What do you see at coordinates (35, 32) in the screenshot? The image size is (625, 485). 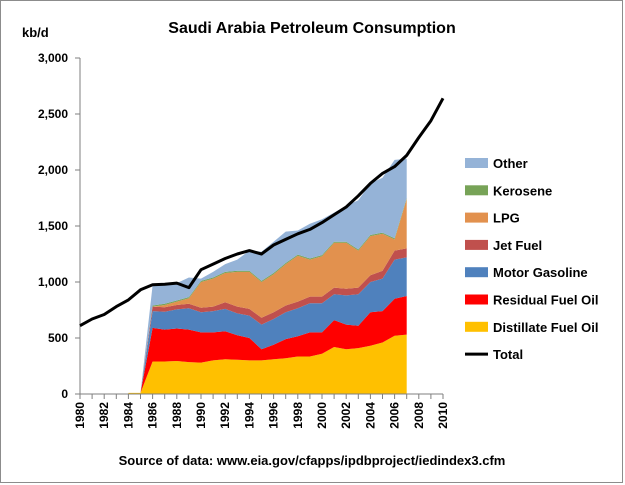 I see `y-axis-unit-label: kb/d` at bounding box center [35, 32].